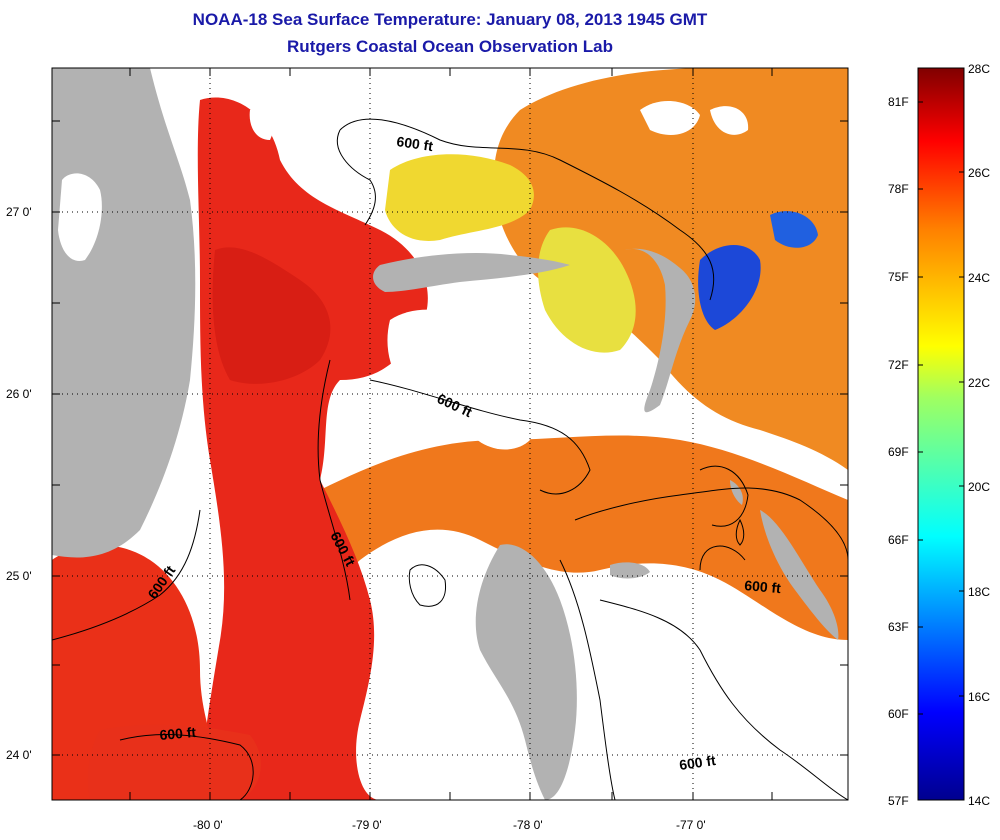 The height and width of the screenshot is (840, 1000). I want to click on colorbar-label-c: 26C, so click(979, 173).